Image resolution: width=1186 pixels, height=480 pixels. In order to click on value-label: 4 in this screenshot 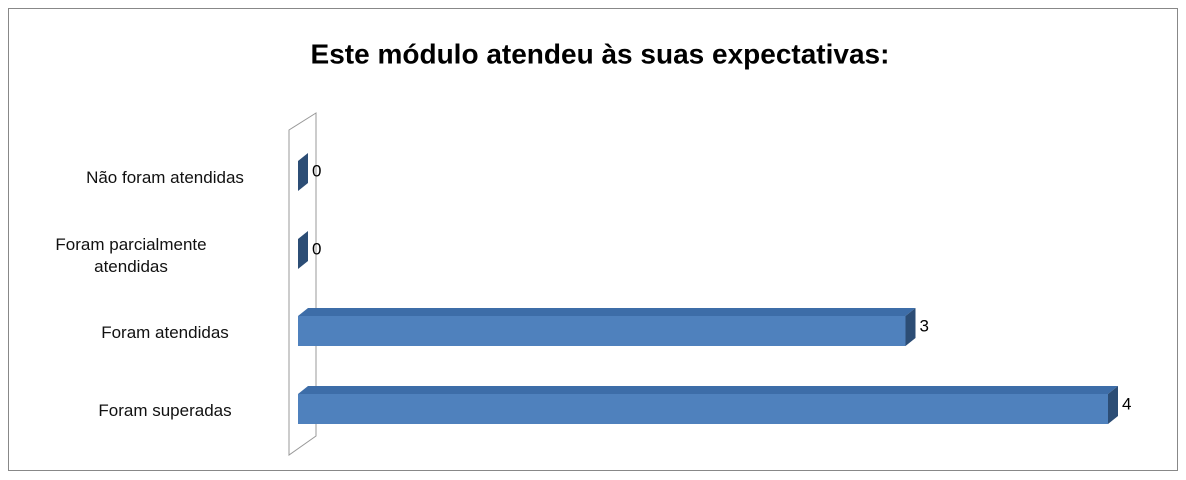, I will do `click(1126, 403)`.